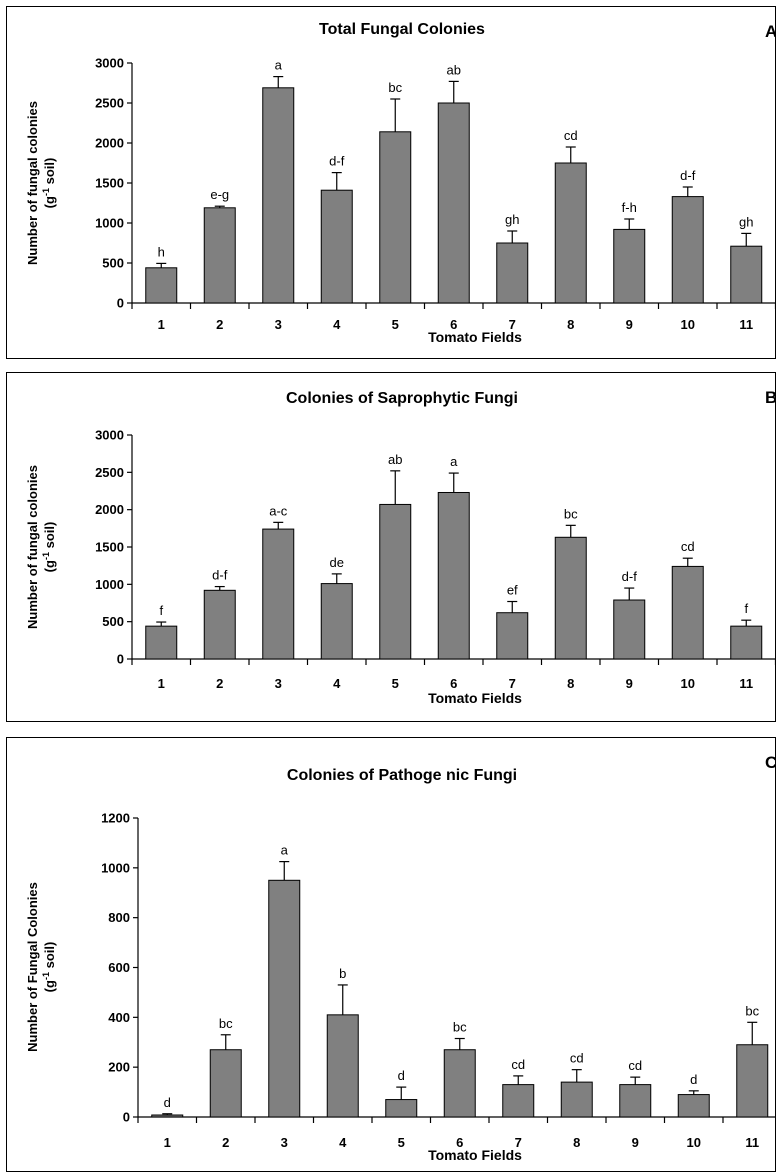  I want to click on chart-title: Total Fungal Colonies, so click(402, 29).